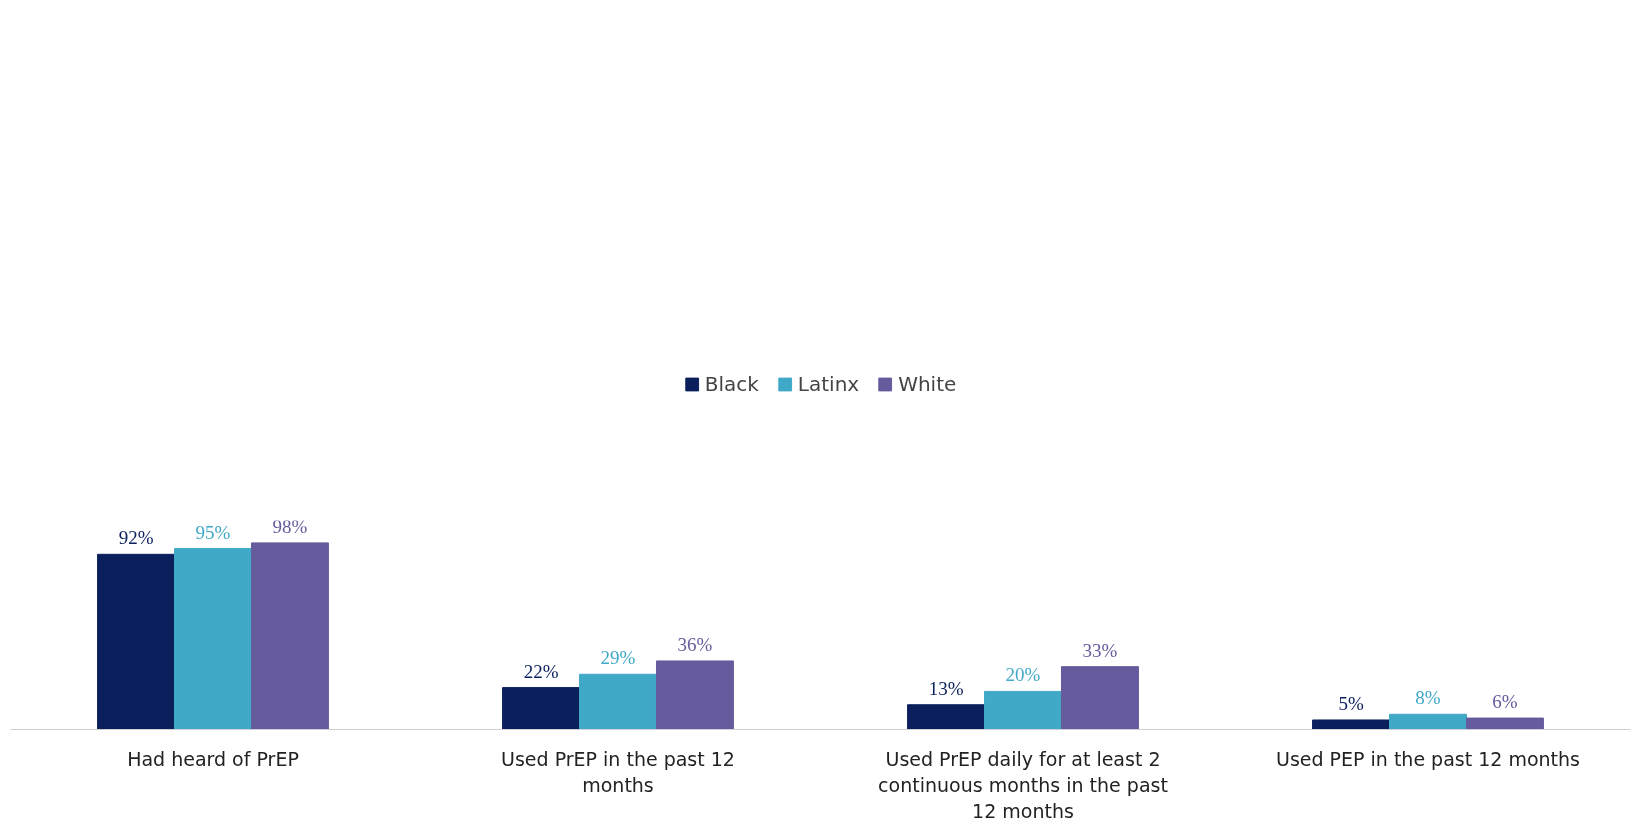 Image resolution: width=1650 pixels, height=832 pixels. I want to click on data-label: 13%, so click(946, 688).